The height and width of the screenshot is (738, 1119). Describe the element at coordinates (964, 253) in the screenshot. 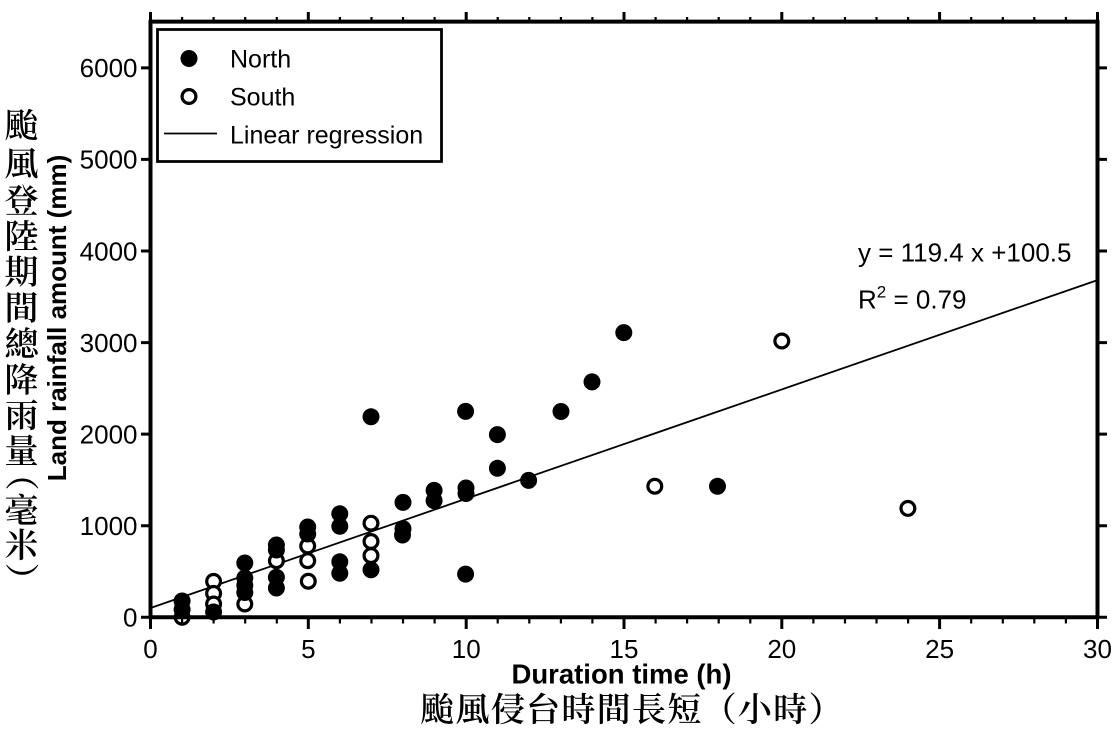

I see `svg-text: y = 119.4 x +100.5` at that location.